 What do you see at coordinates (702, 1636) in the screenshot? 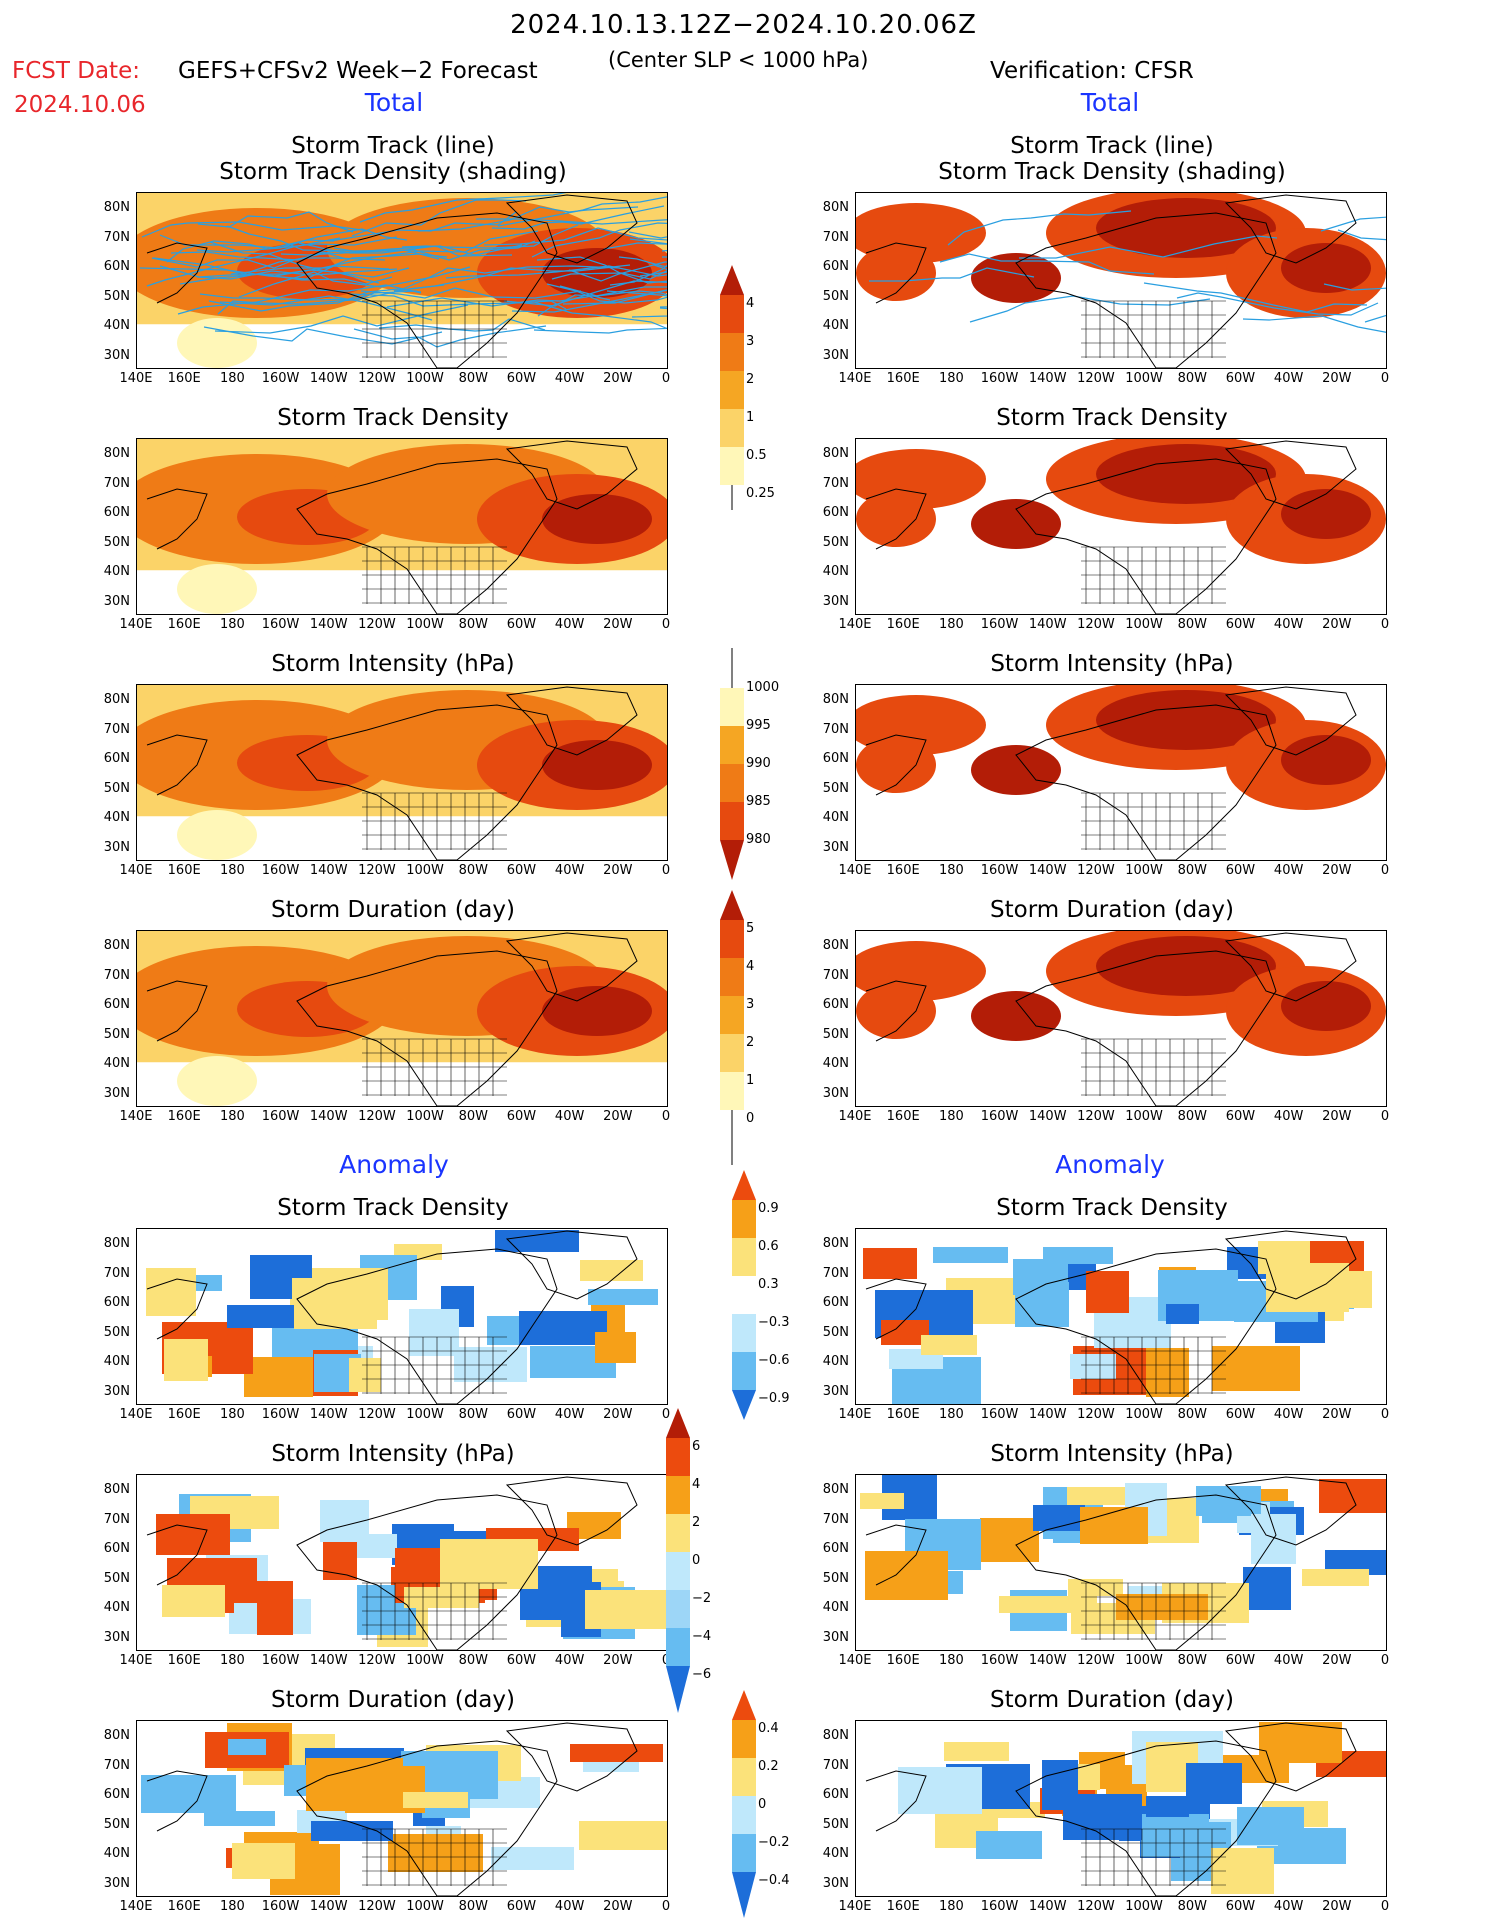
I see `cb-ia-5: −4` at bounding box center [702, 1636].